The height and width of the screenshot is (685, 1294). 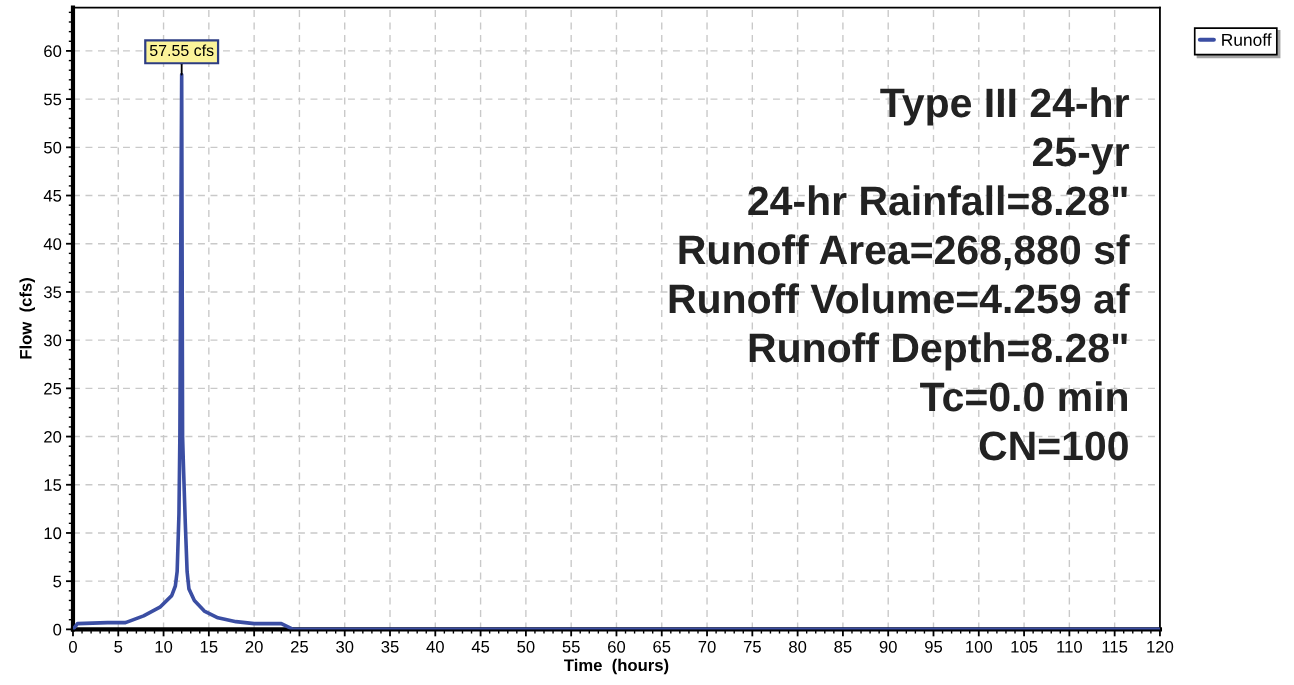 I want to click on y-tick-label: 0, so click(x=57, y=629).